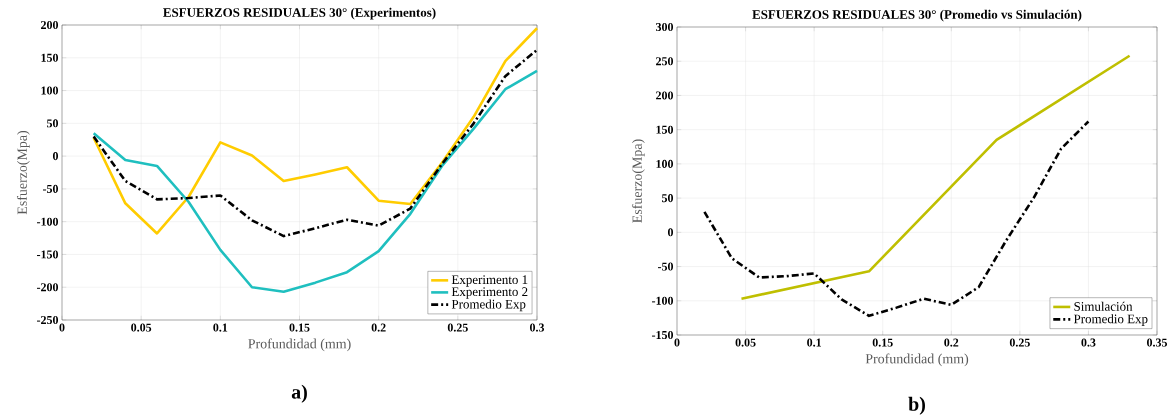  What do you see at coordinates (489, 281) in the screenshot?
I see `legend-label: Experimento 1` at bounding box center [489, 281].